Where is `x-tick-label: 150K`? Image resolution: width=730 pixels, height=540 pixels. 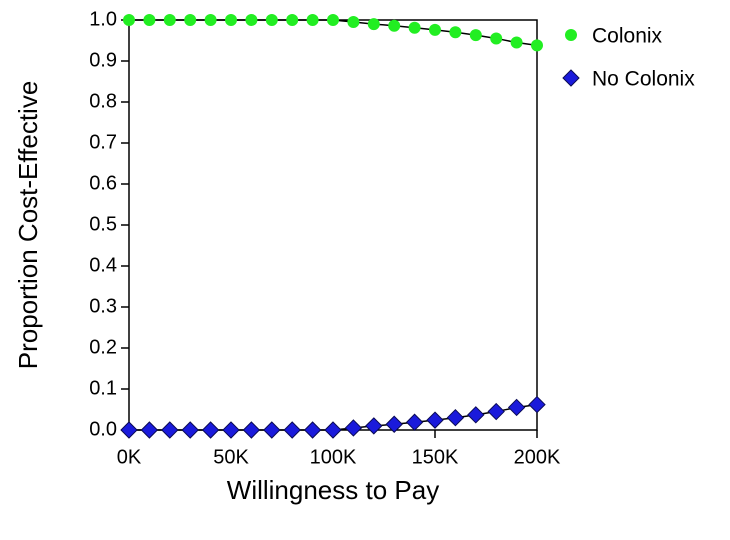
x-tick-label: 150K is located at coordinates (435, 457).